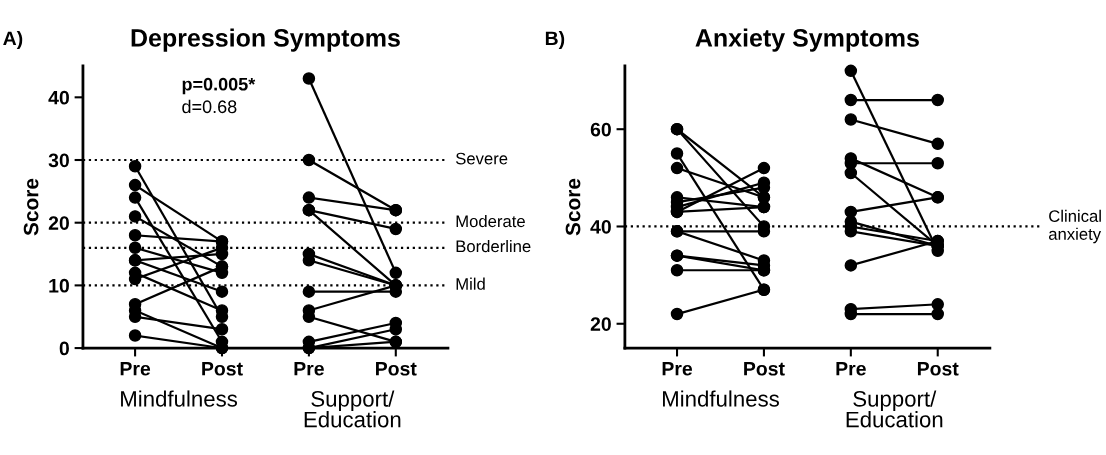  Describe the element at coordinates (481, 158) in the screenshot. I see `ref-line-label: Severe` at that location.